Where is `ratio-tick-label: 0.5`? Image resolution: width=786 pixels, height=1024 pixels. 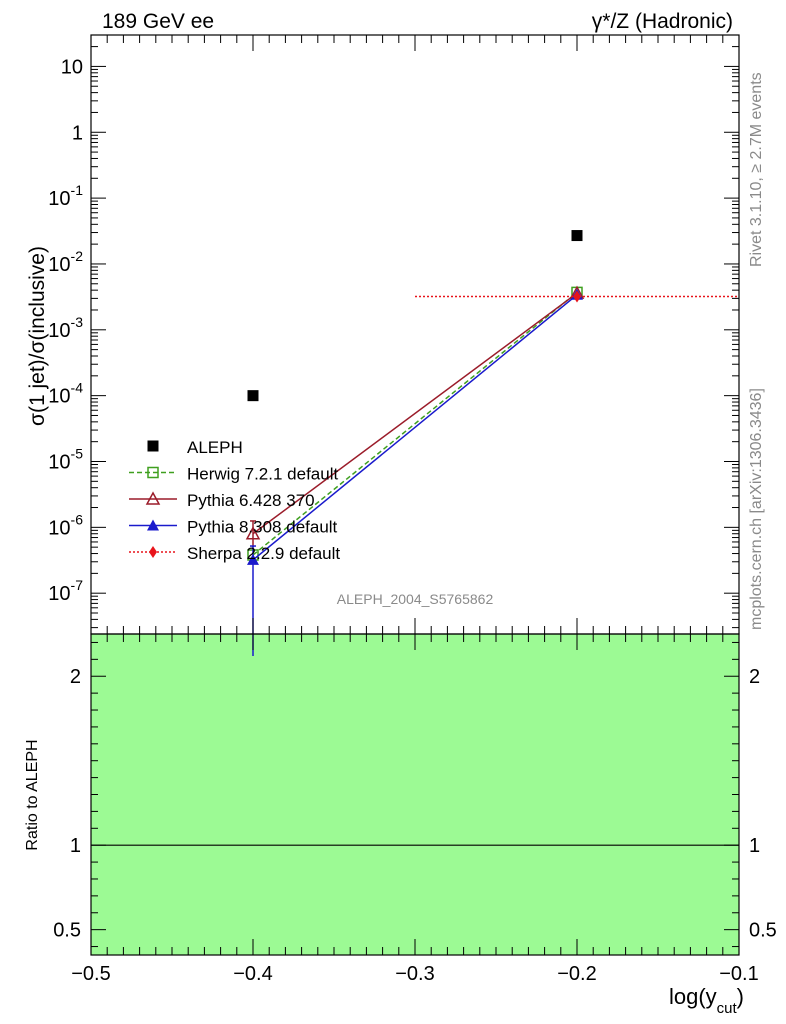 ratio-tick-label: 0.5 is located at coordinates (67, 931).